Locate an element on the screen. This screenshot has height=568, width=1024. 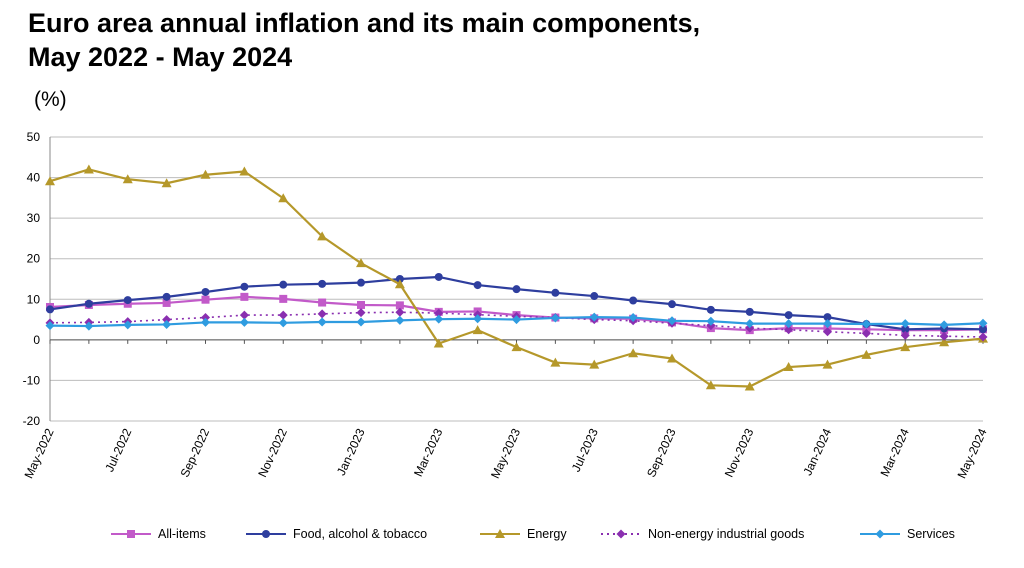
x-tick-label: Sep-2023 is located at coordinates (661, 452).